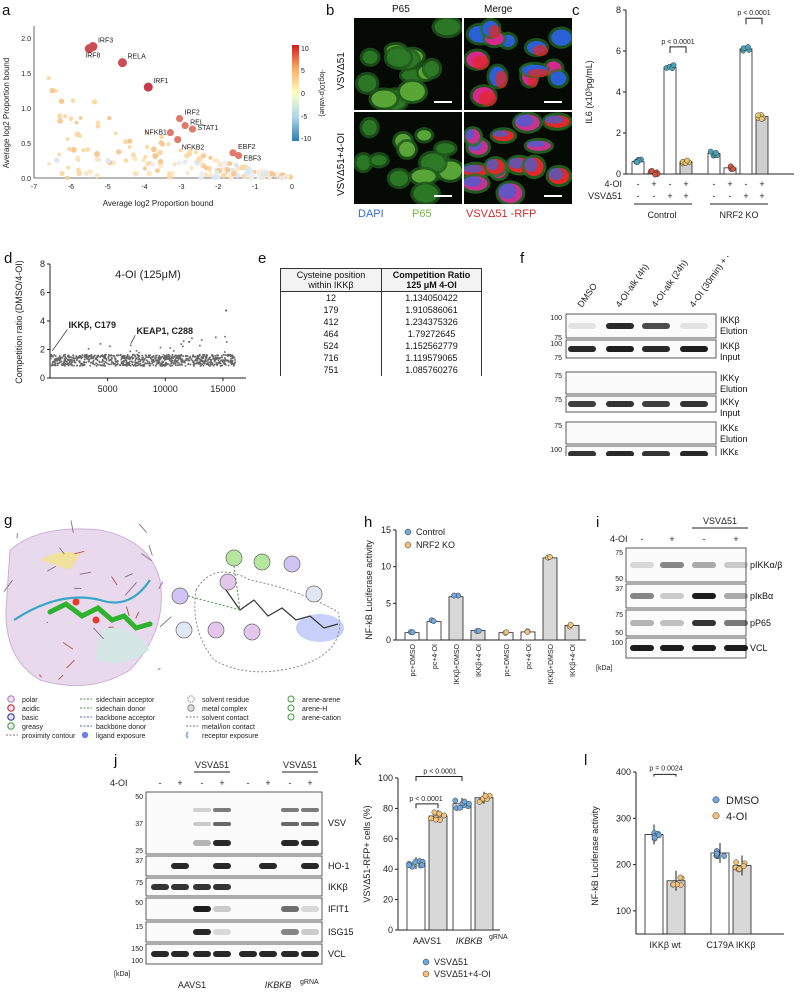  I want to click on table-row: 12 1.134050422, so click(381, 297).